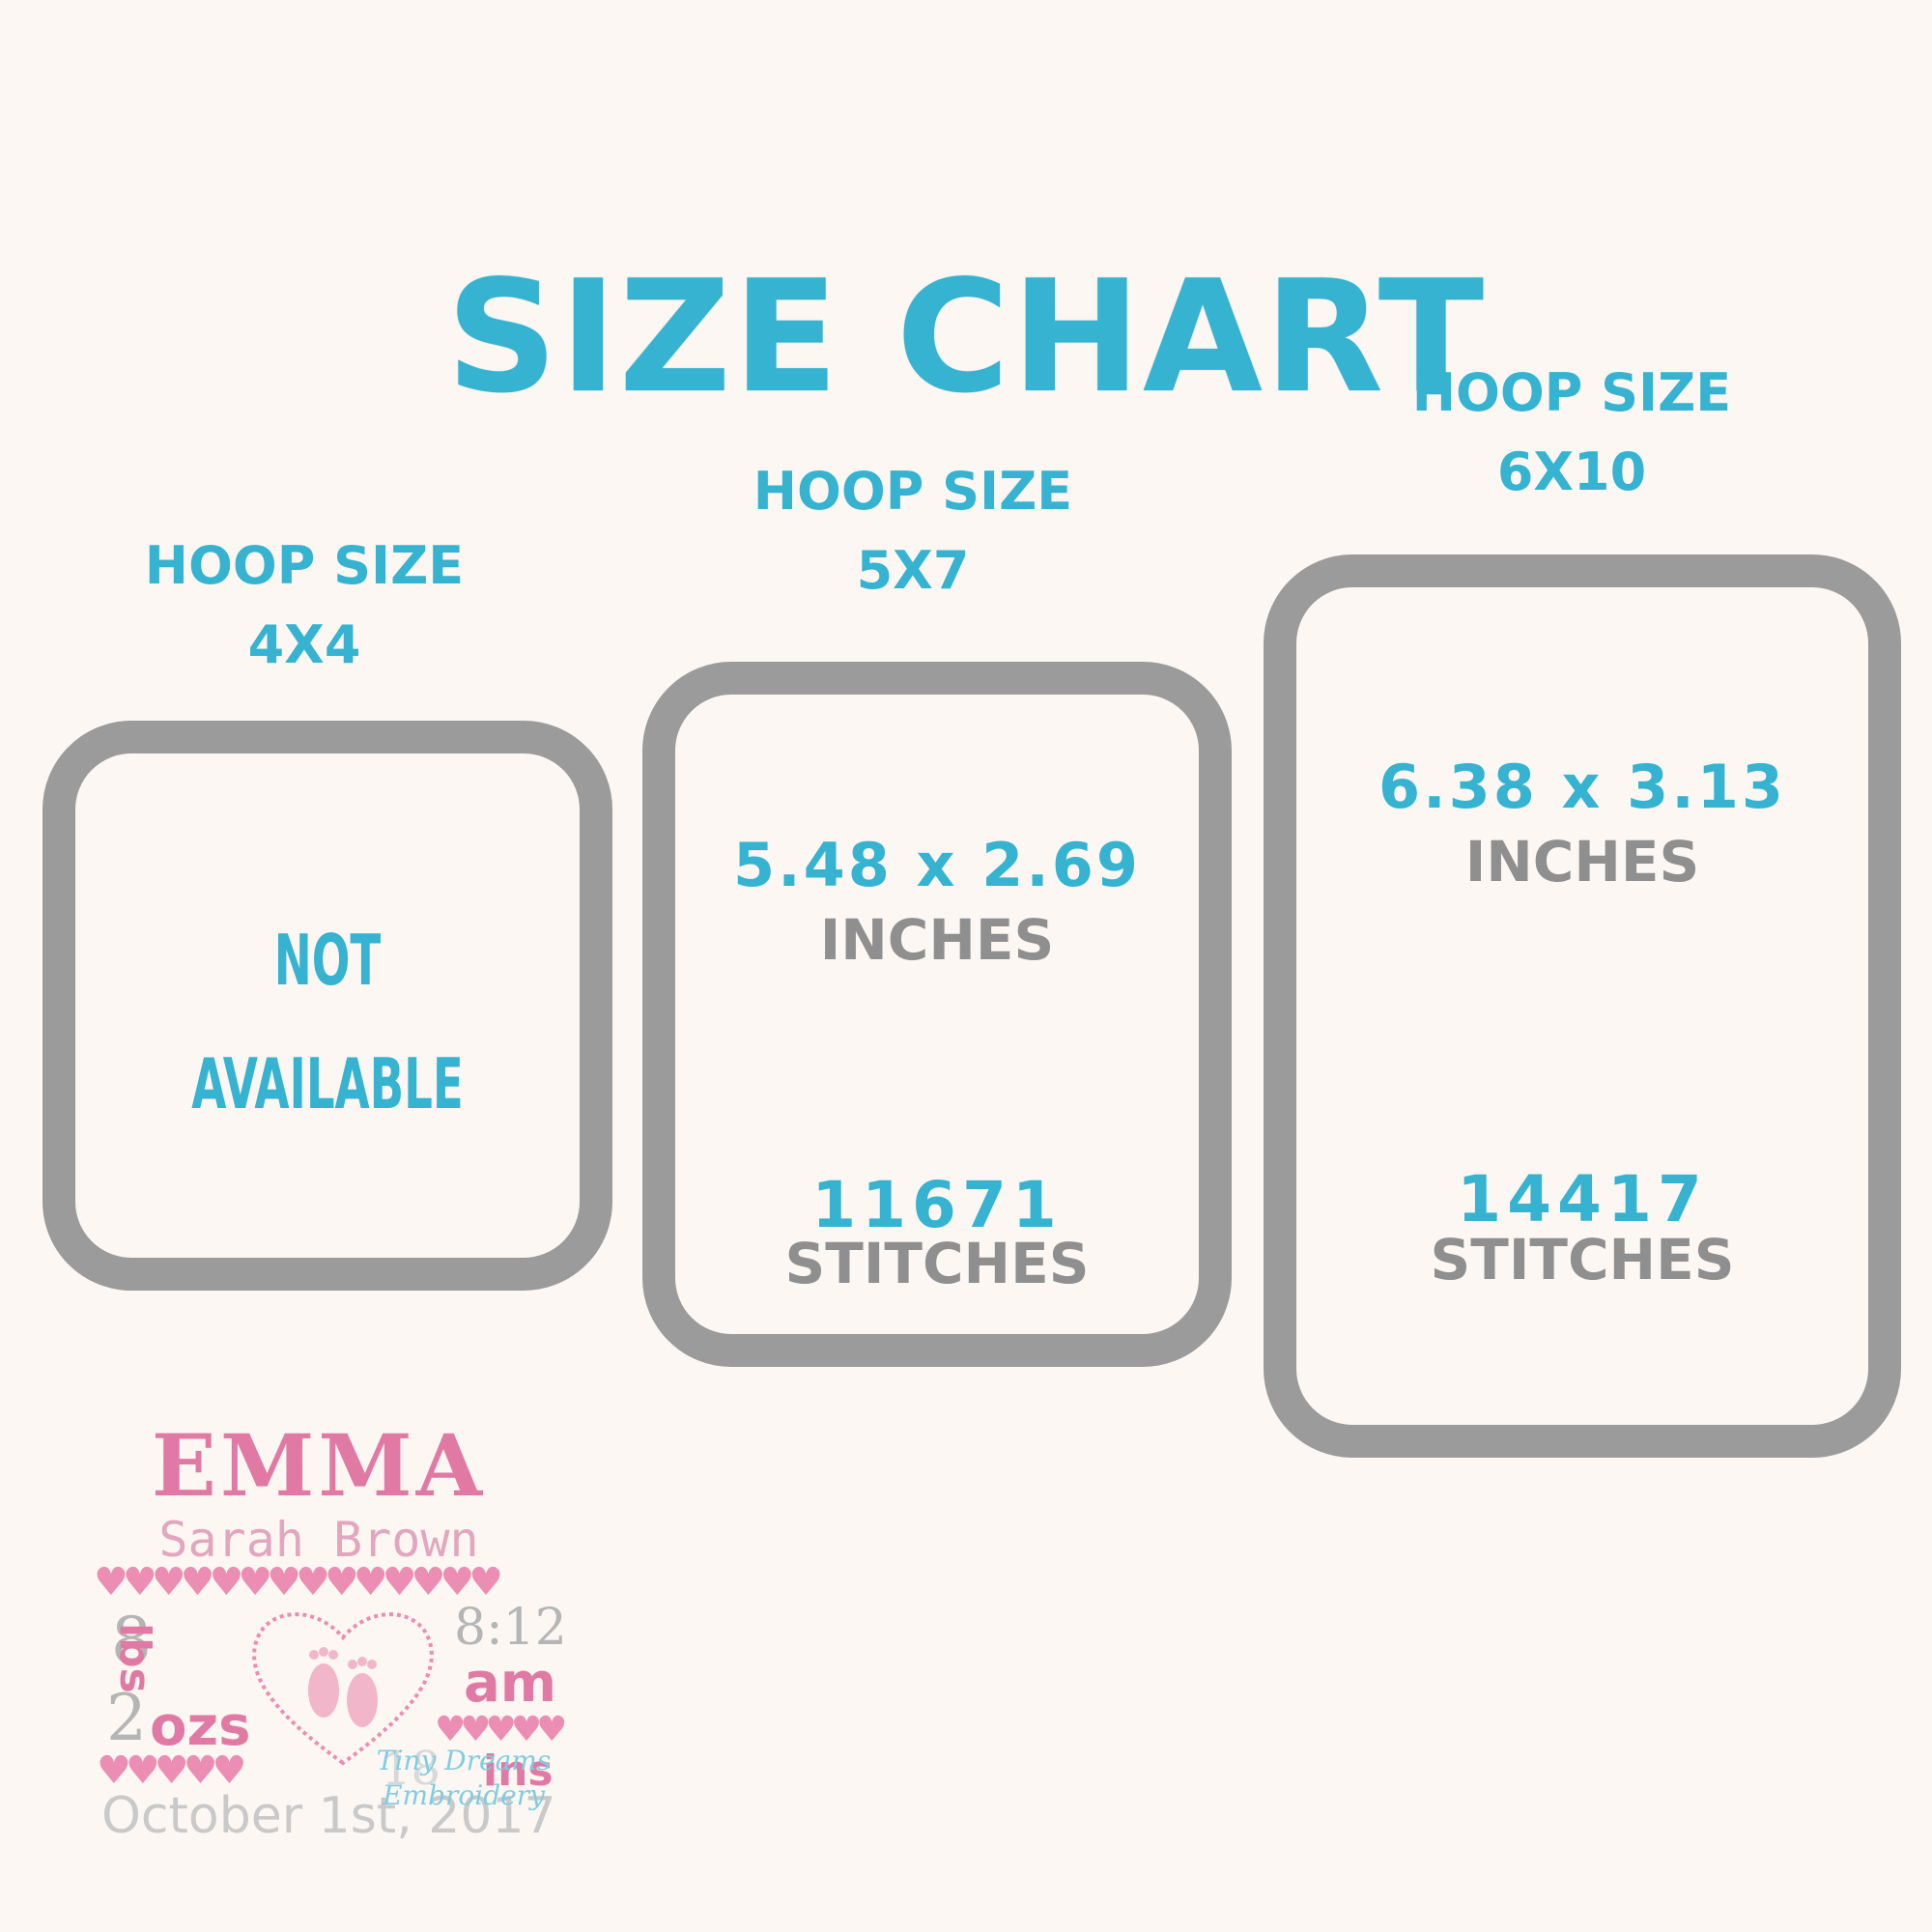 The image size is (1932, 1932). I want to click on heart-icon-row-left: ♥♥♥♥♥, so click(171, 1770).